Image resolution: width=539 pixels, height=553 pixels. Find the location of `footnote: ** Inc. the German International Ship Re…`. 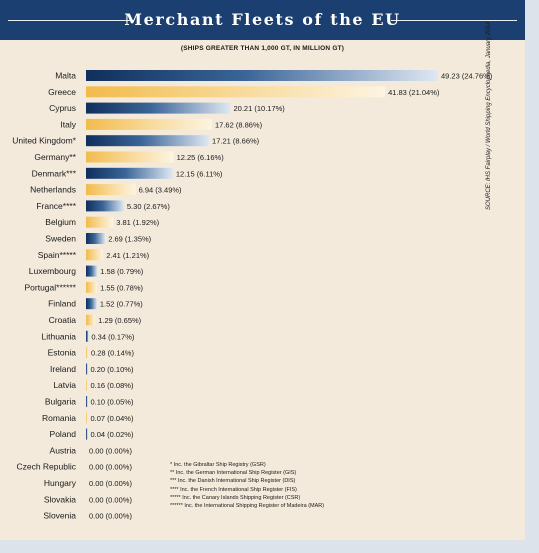

footnote: ** Inc. the German International Ship Re… is located at coordinates (233, 473).